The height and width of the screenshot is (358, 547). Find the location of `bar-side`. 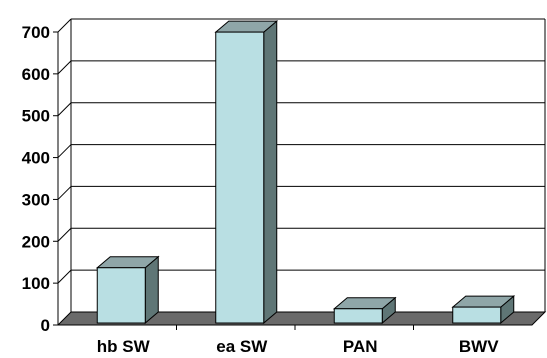

bar-side is located at coordinates (270, 172).